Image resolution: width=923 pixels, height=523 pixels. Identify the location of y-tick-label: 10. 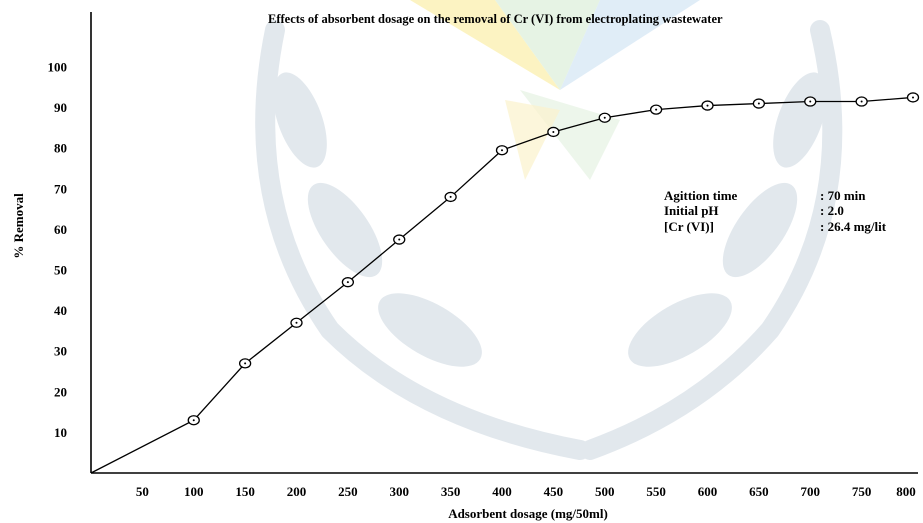
(60, 432).